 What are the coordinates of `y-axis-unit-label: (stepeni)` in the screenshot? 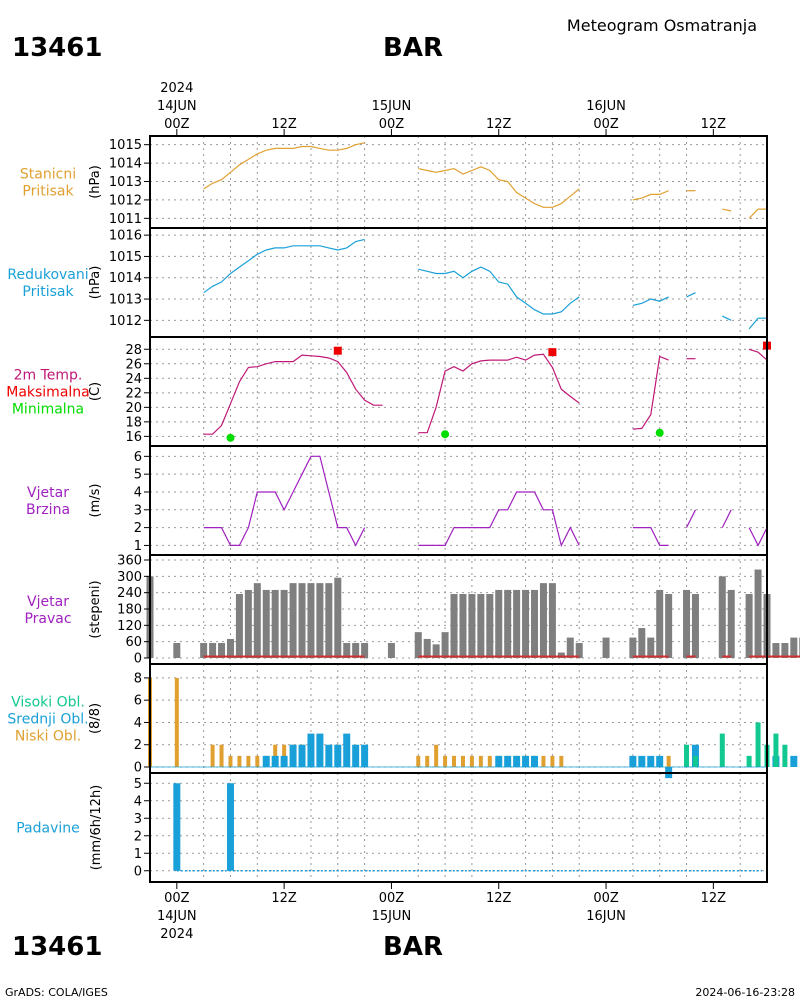 It's located at (95, 609).